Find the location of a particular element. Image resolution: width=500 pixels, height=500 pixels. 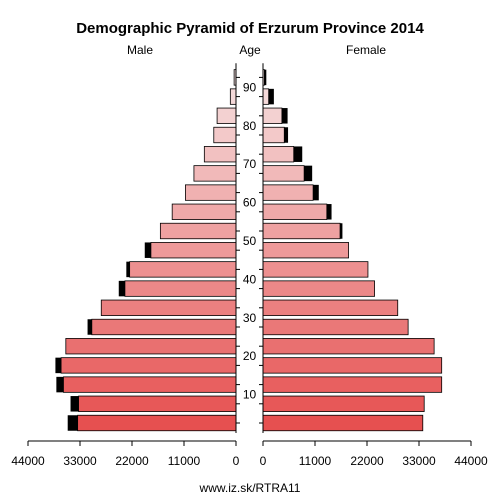

age-tick-label: 90 is located at coordinates (250, 87).